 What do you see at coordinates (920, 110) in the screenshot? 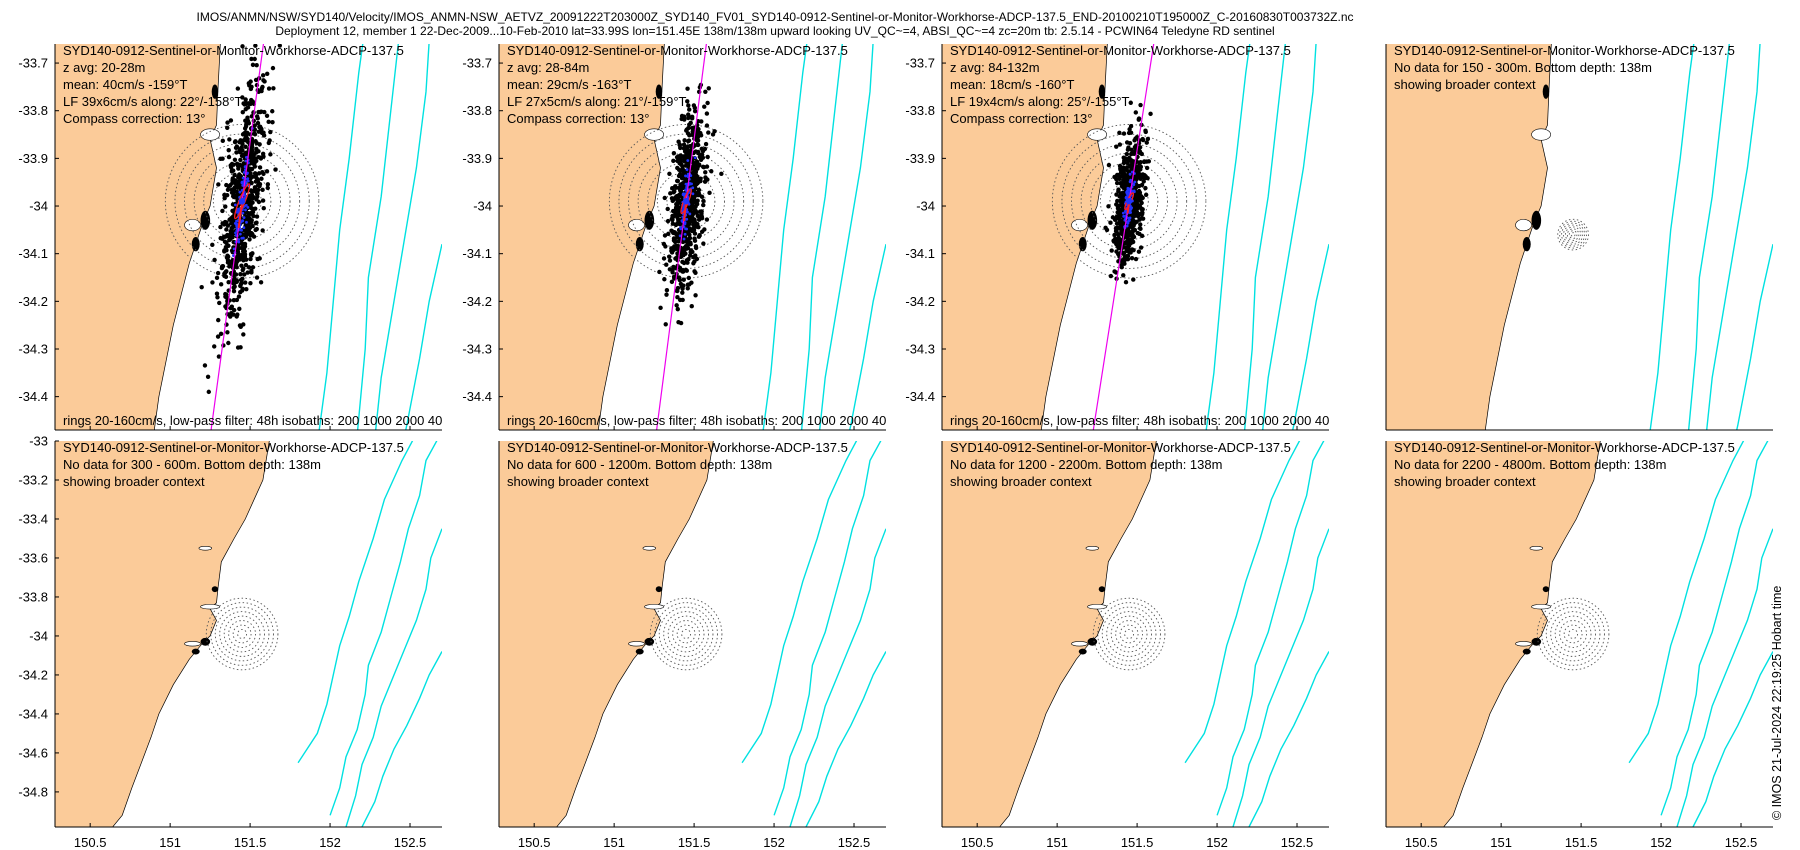
I see `y-tick-label: -33.8` at bounding box center [920, 110].